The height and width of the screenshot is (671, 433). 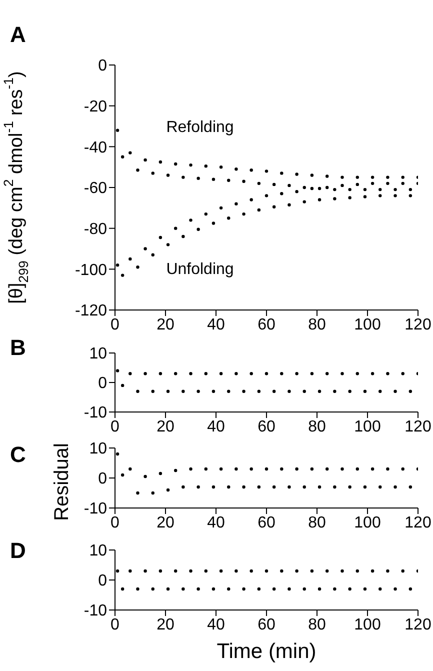 What do you see at coordinates (200, 270) in the screenshot?
I see `annotation: Unfolding` at bounding box center [200, 270].